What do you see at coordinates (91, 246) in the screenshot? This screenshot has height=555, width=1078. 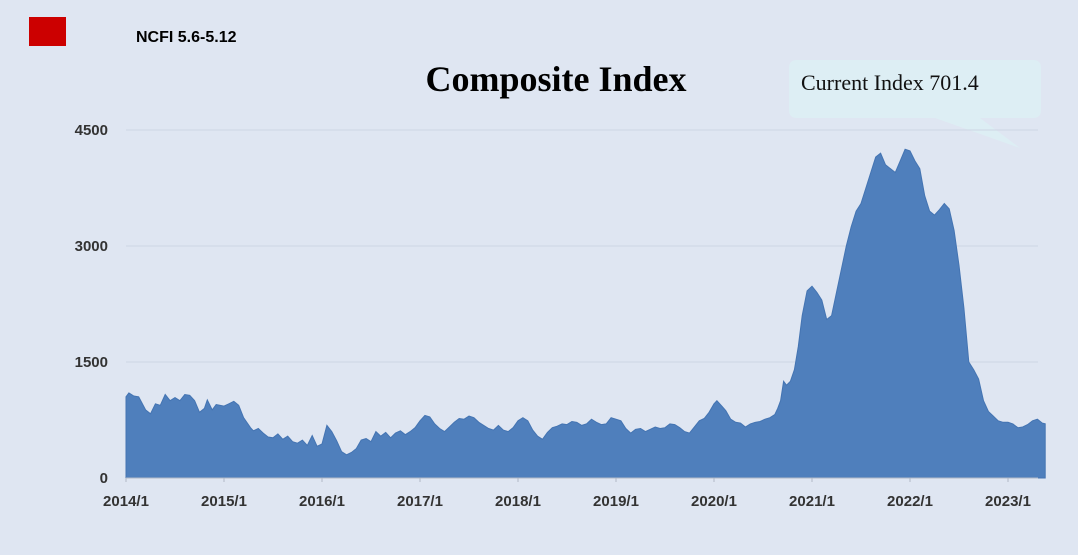 I see `y-tick-label: 3000` at bounding box center [91, 246].